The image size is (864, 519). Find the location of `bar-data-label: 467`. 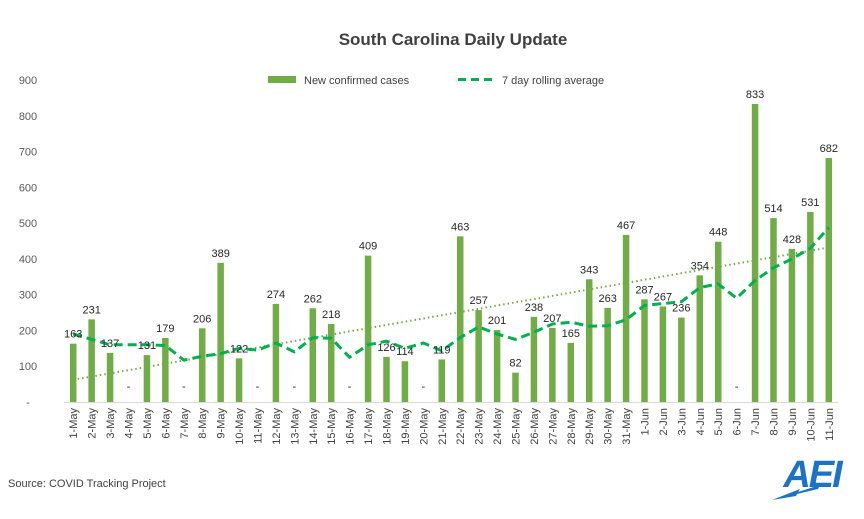

bar-data-label: 467 is located at coordinates (626, 226).